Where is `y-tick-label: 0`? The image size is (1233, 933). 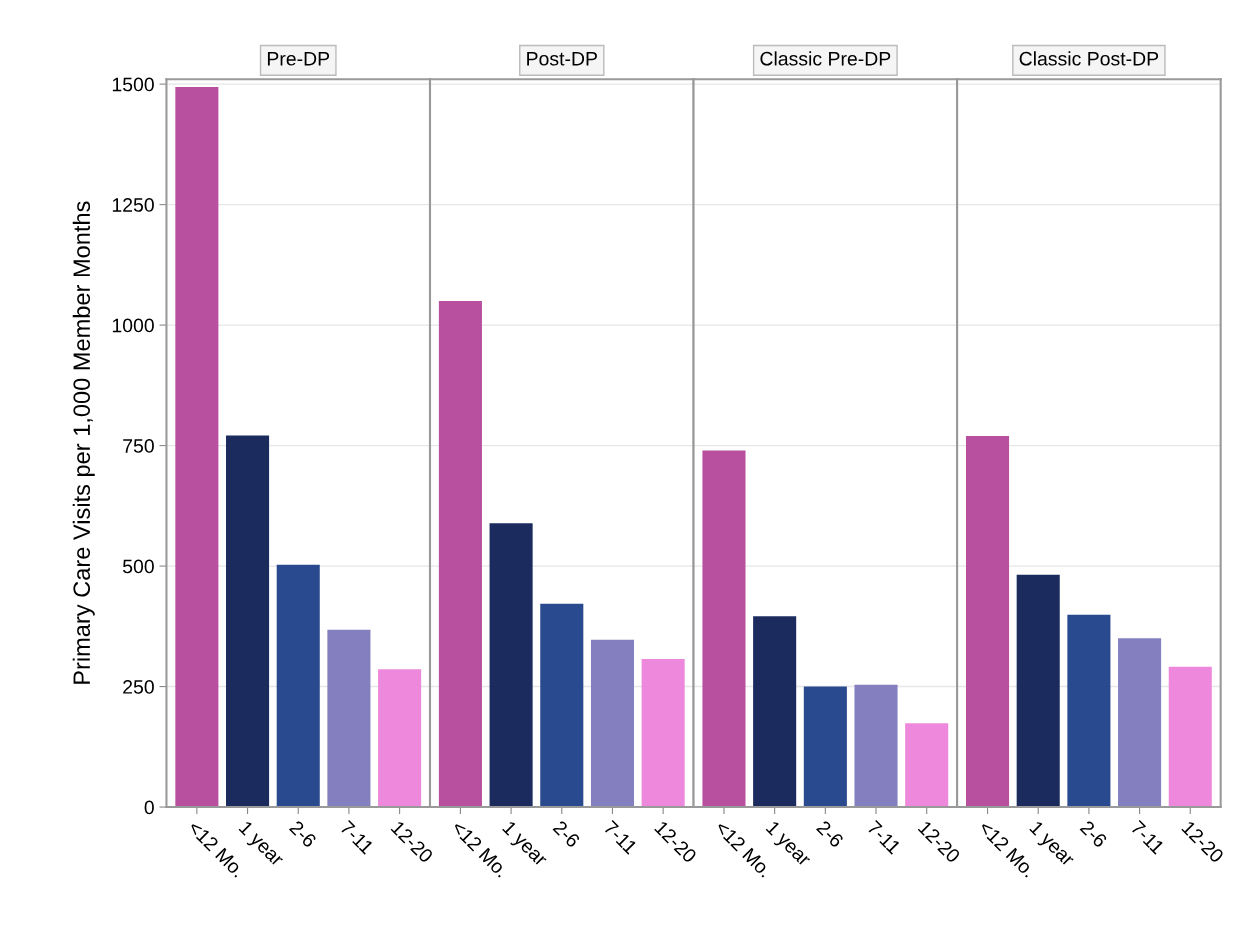 y-tick-label: 0 is located at coordinates (149, 807).